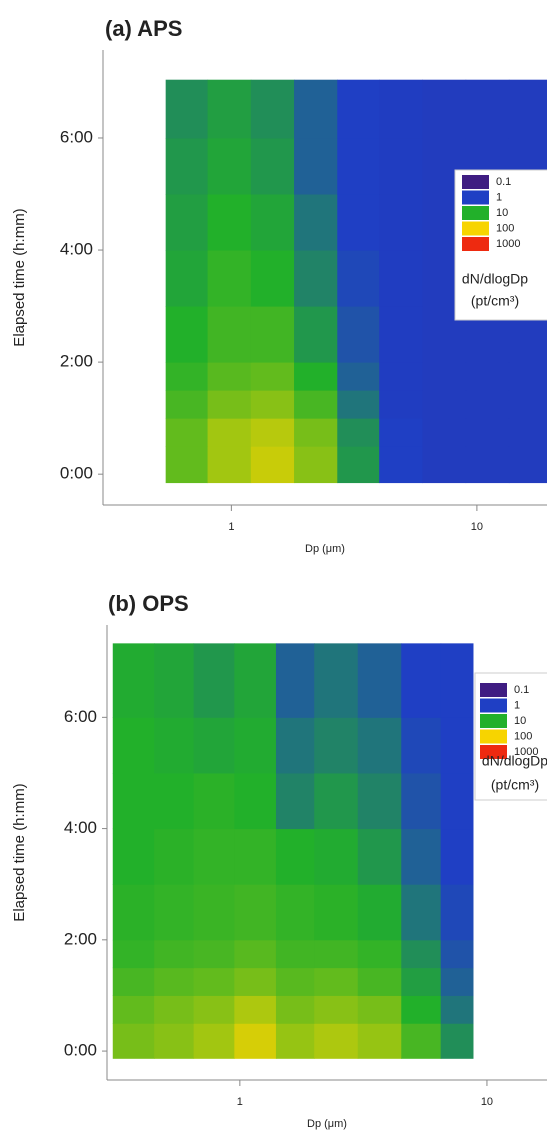 This screenshot has height=1133, width=547. What do you see at coordinates (148, 603) in the screenshot?
I see `chart-title: (b) OPS` at bounding box center [148, 603].